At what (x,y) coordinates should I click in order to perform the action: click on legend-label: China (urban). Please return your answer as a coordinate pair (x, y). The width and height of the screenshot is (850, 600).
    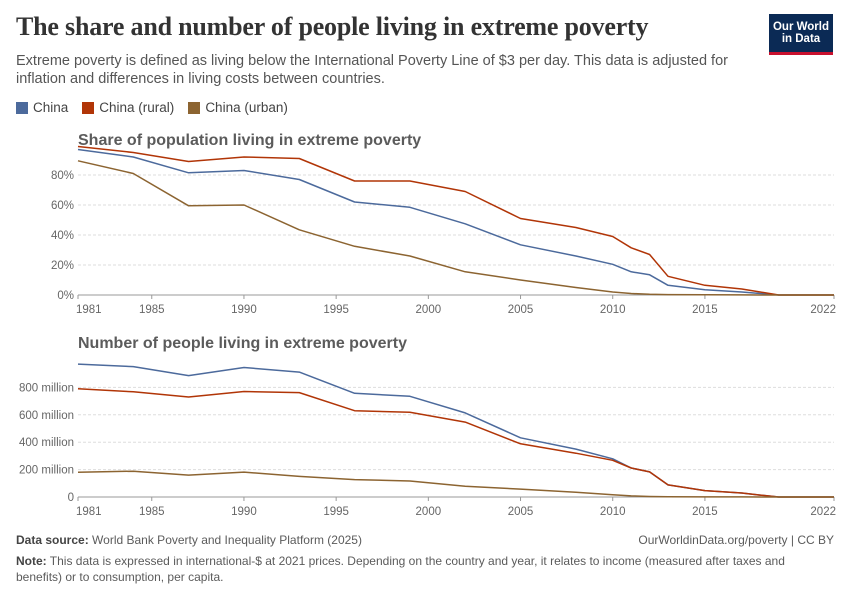
    Looking at the image, I should click on (246, 107).